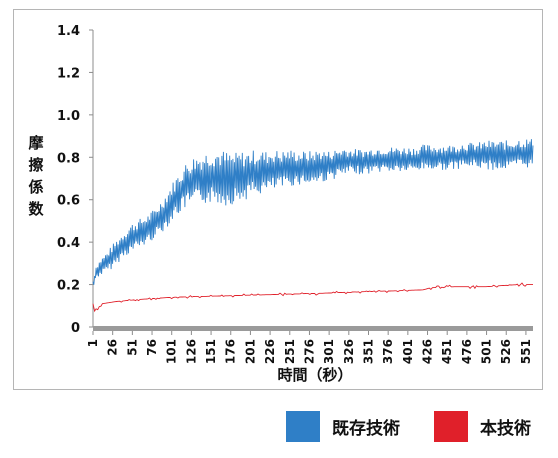 The width and height of the screenshot is (558, 458). I want to click on legend-label-1: 既存技術, so click(366, 428).